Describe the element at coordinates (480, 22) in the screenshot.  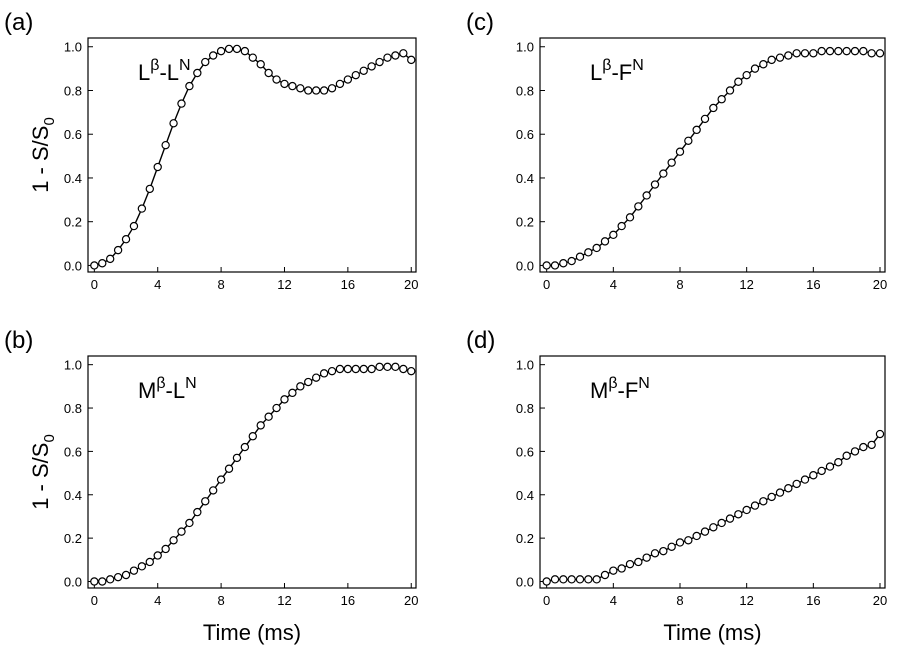
I see `panel-label: (c)` at that location.